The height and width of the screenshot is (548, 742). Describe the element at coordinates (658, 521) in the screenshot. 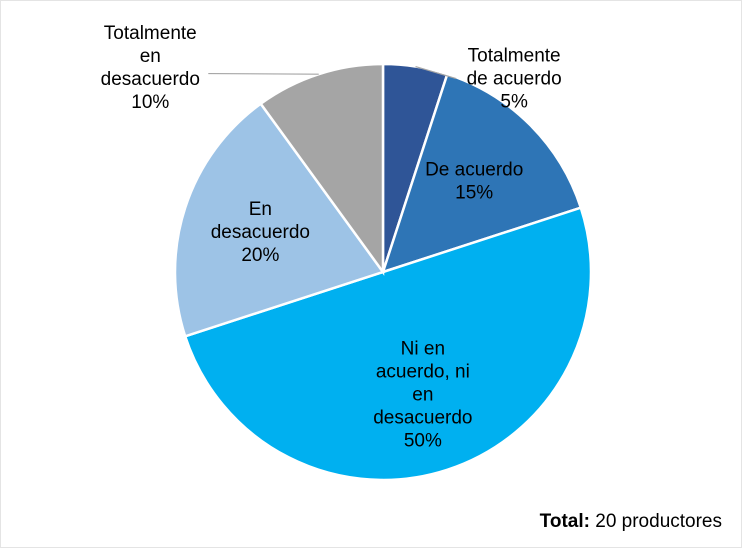

I see `total-text: 20 productores` at that location.